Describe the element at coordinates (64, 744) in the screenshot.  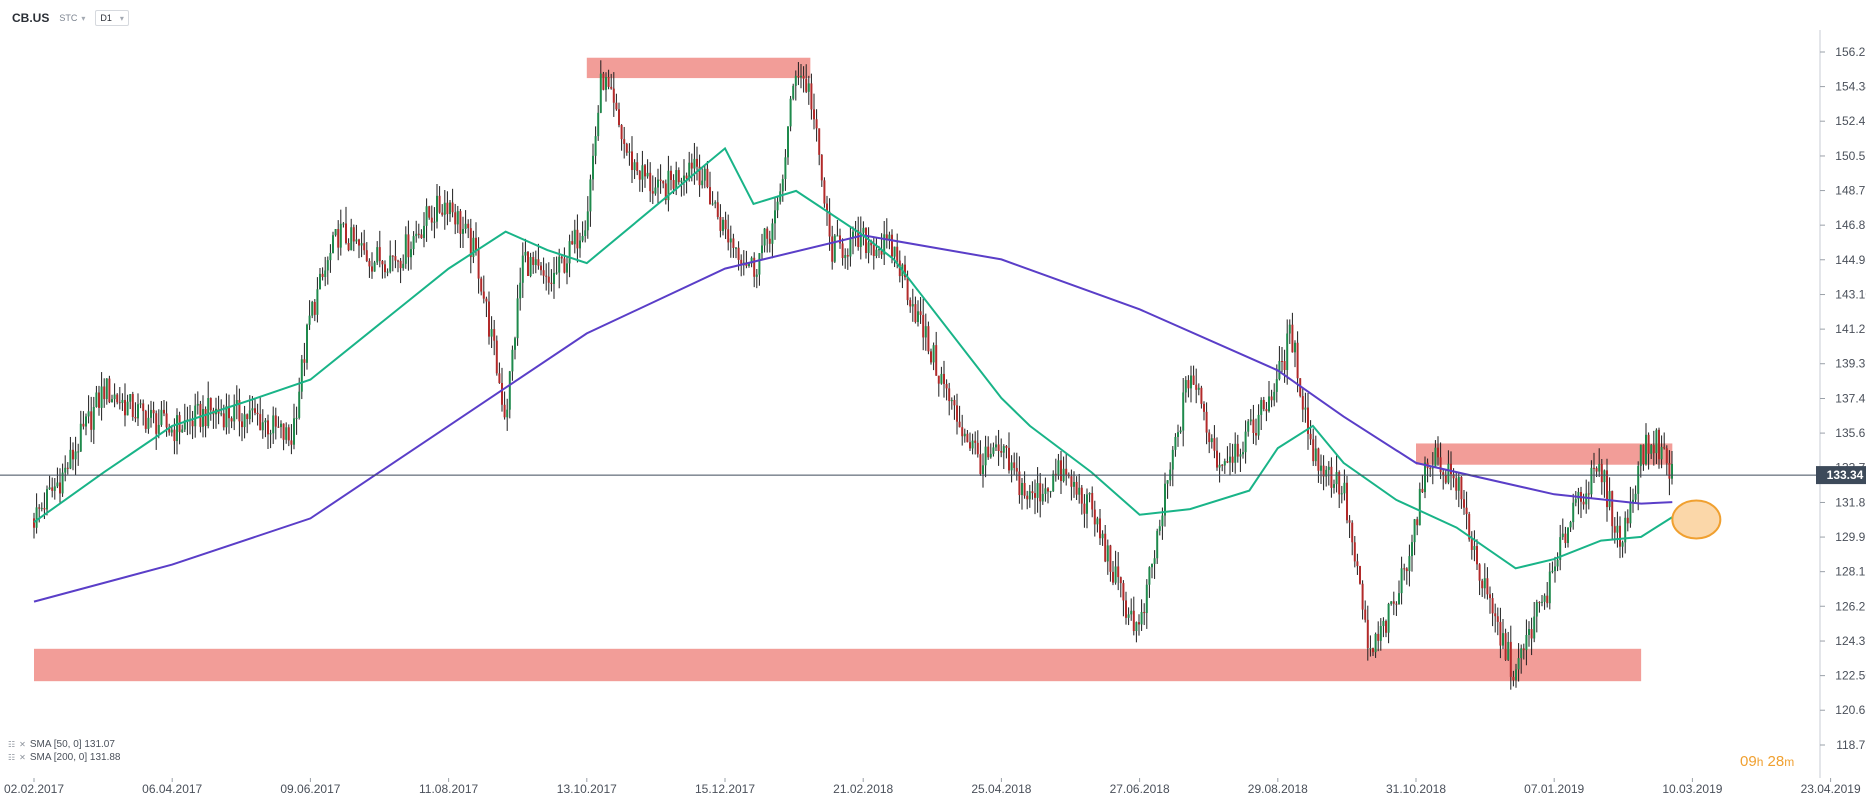
I see `legend-sma50: ☷ ✕ SMA [50, 0] 131.07` at that location.